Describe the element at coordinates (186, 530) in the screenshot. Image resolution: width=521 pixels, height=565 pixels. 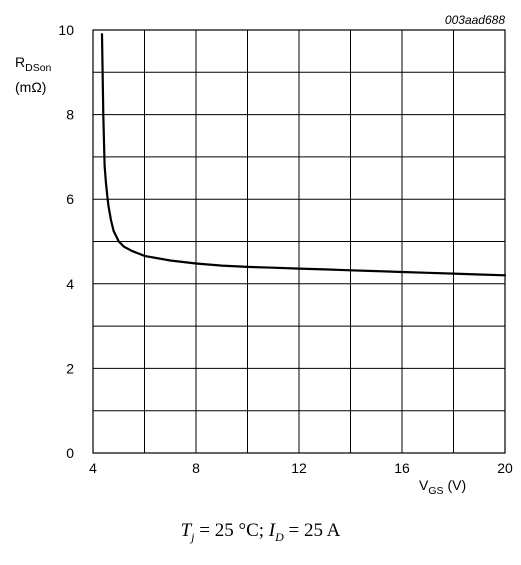
I see `tj-symbol: T` at that location.